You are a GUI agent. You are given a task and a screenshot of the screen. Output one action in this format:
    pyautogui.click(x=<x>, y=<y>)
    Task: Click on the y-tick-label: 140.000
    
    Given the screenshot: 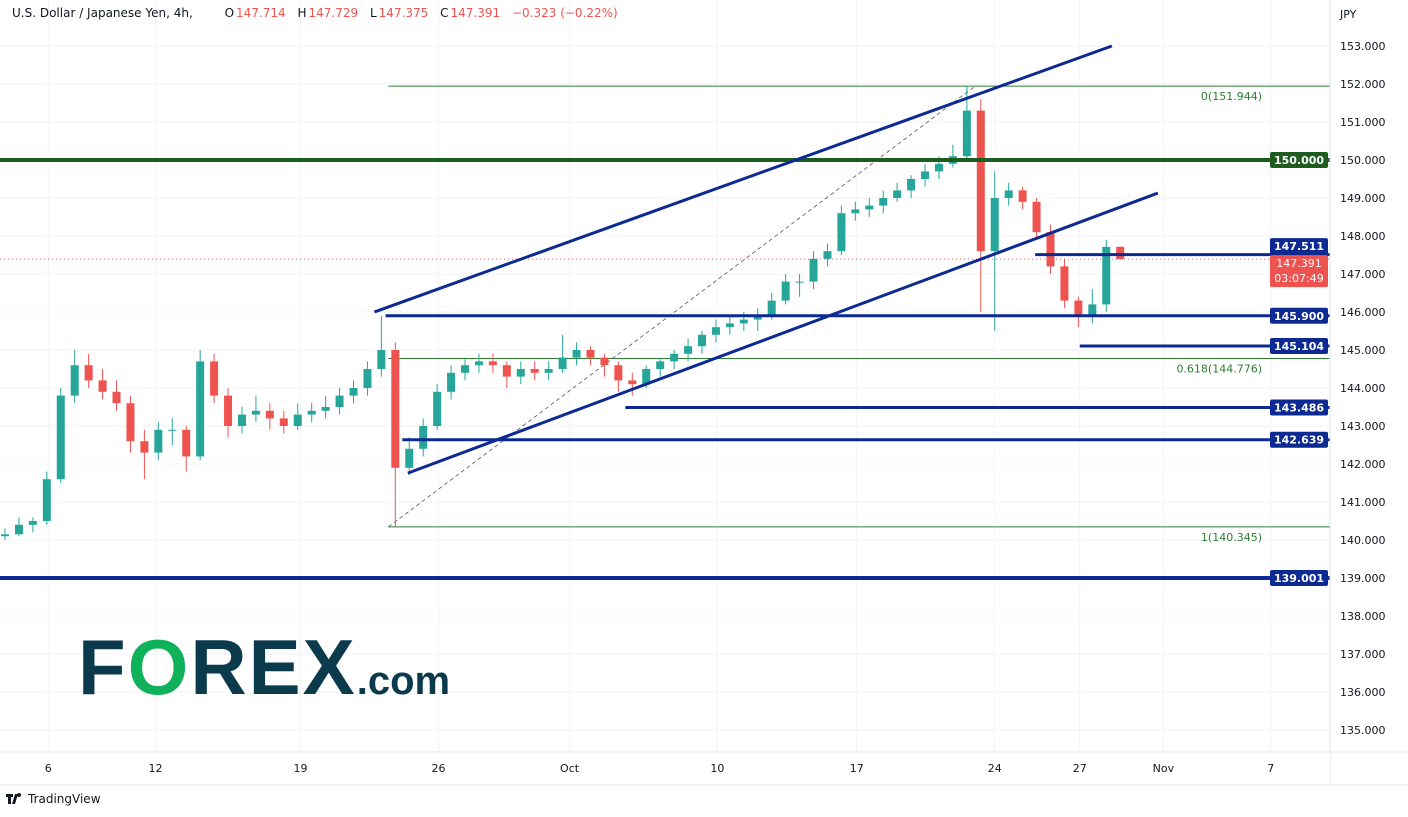 What is the action you would take?
    pyautogui.click(x=1363, y=540)
    